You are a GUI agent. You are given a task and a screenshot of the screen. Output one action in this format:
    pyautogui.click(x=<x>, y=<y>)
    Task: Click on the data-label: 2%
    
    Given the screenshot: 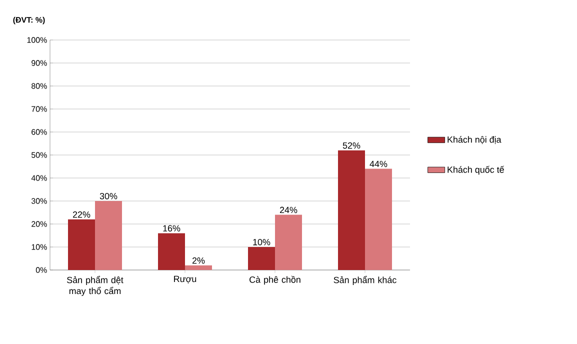 What is the action you would take?
    pyautogui.click(x=198, y=260)
    